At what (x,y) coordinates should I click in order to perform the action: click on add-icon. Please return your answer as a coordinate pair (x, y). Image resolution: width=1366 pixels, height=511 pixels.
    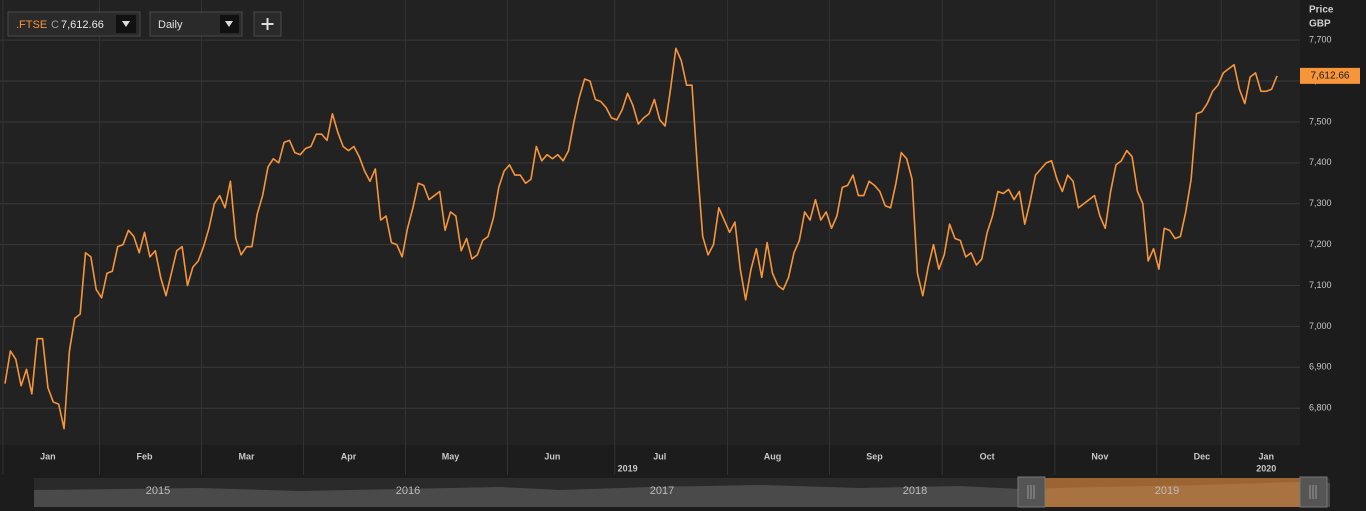
    Looking at the image, I should click on (267, 24).